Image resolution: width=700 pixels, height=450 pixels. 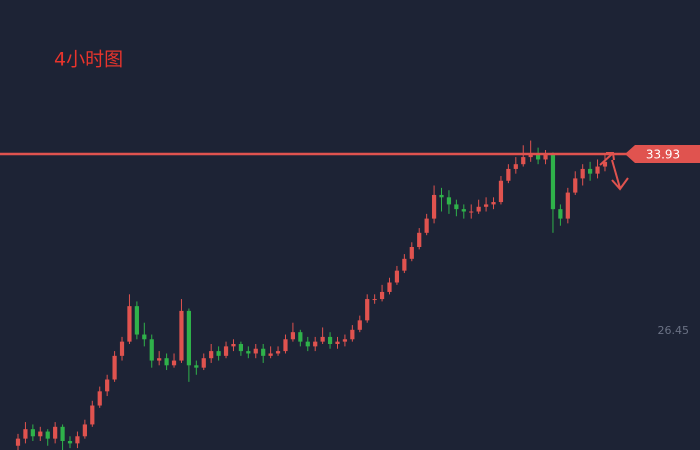 I want to click on arrow-annotation, so click(x=614, y=171).